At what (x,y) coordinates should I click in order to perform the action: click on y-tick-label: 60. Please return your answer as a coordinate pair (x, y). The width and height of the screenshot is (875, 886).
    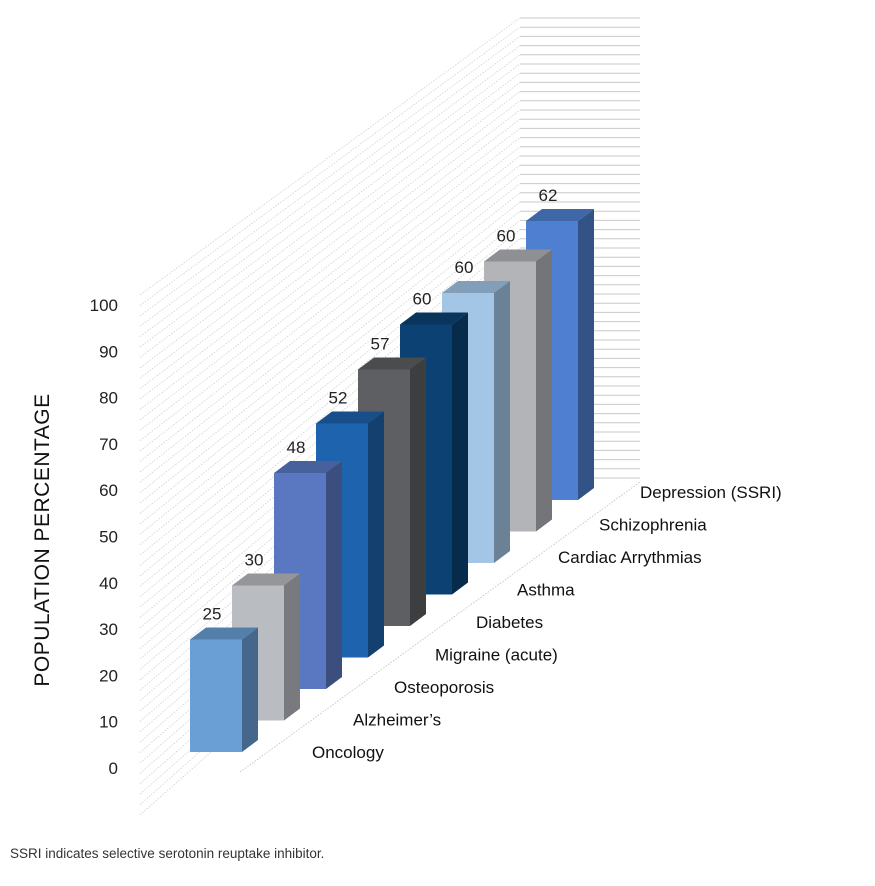
    Looking at the image, I should click on (108, 490).